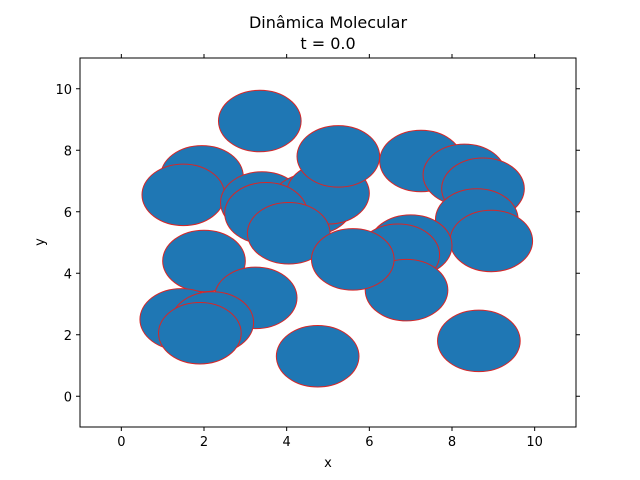 This screenshot has width=640, height=480. Describe the element at coordinates (68, 213) in the screenshot. I see `y-tick-label-6: 6` at that location.